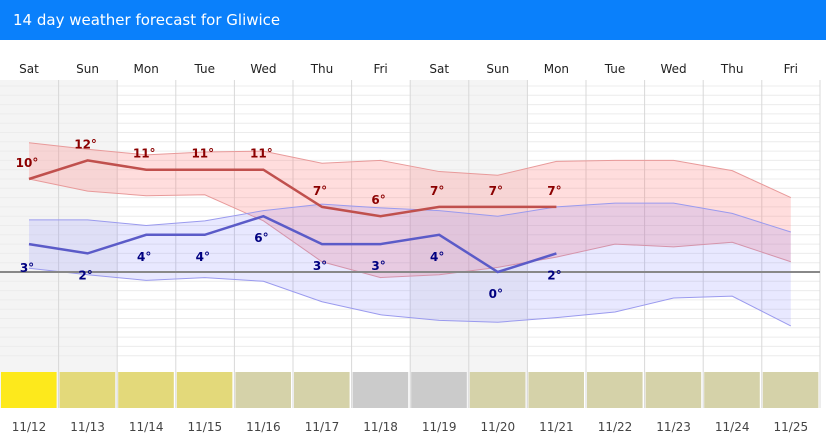  I want to click on date-label: 11/21, so click(556, 427).